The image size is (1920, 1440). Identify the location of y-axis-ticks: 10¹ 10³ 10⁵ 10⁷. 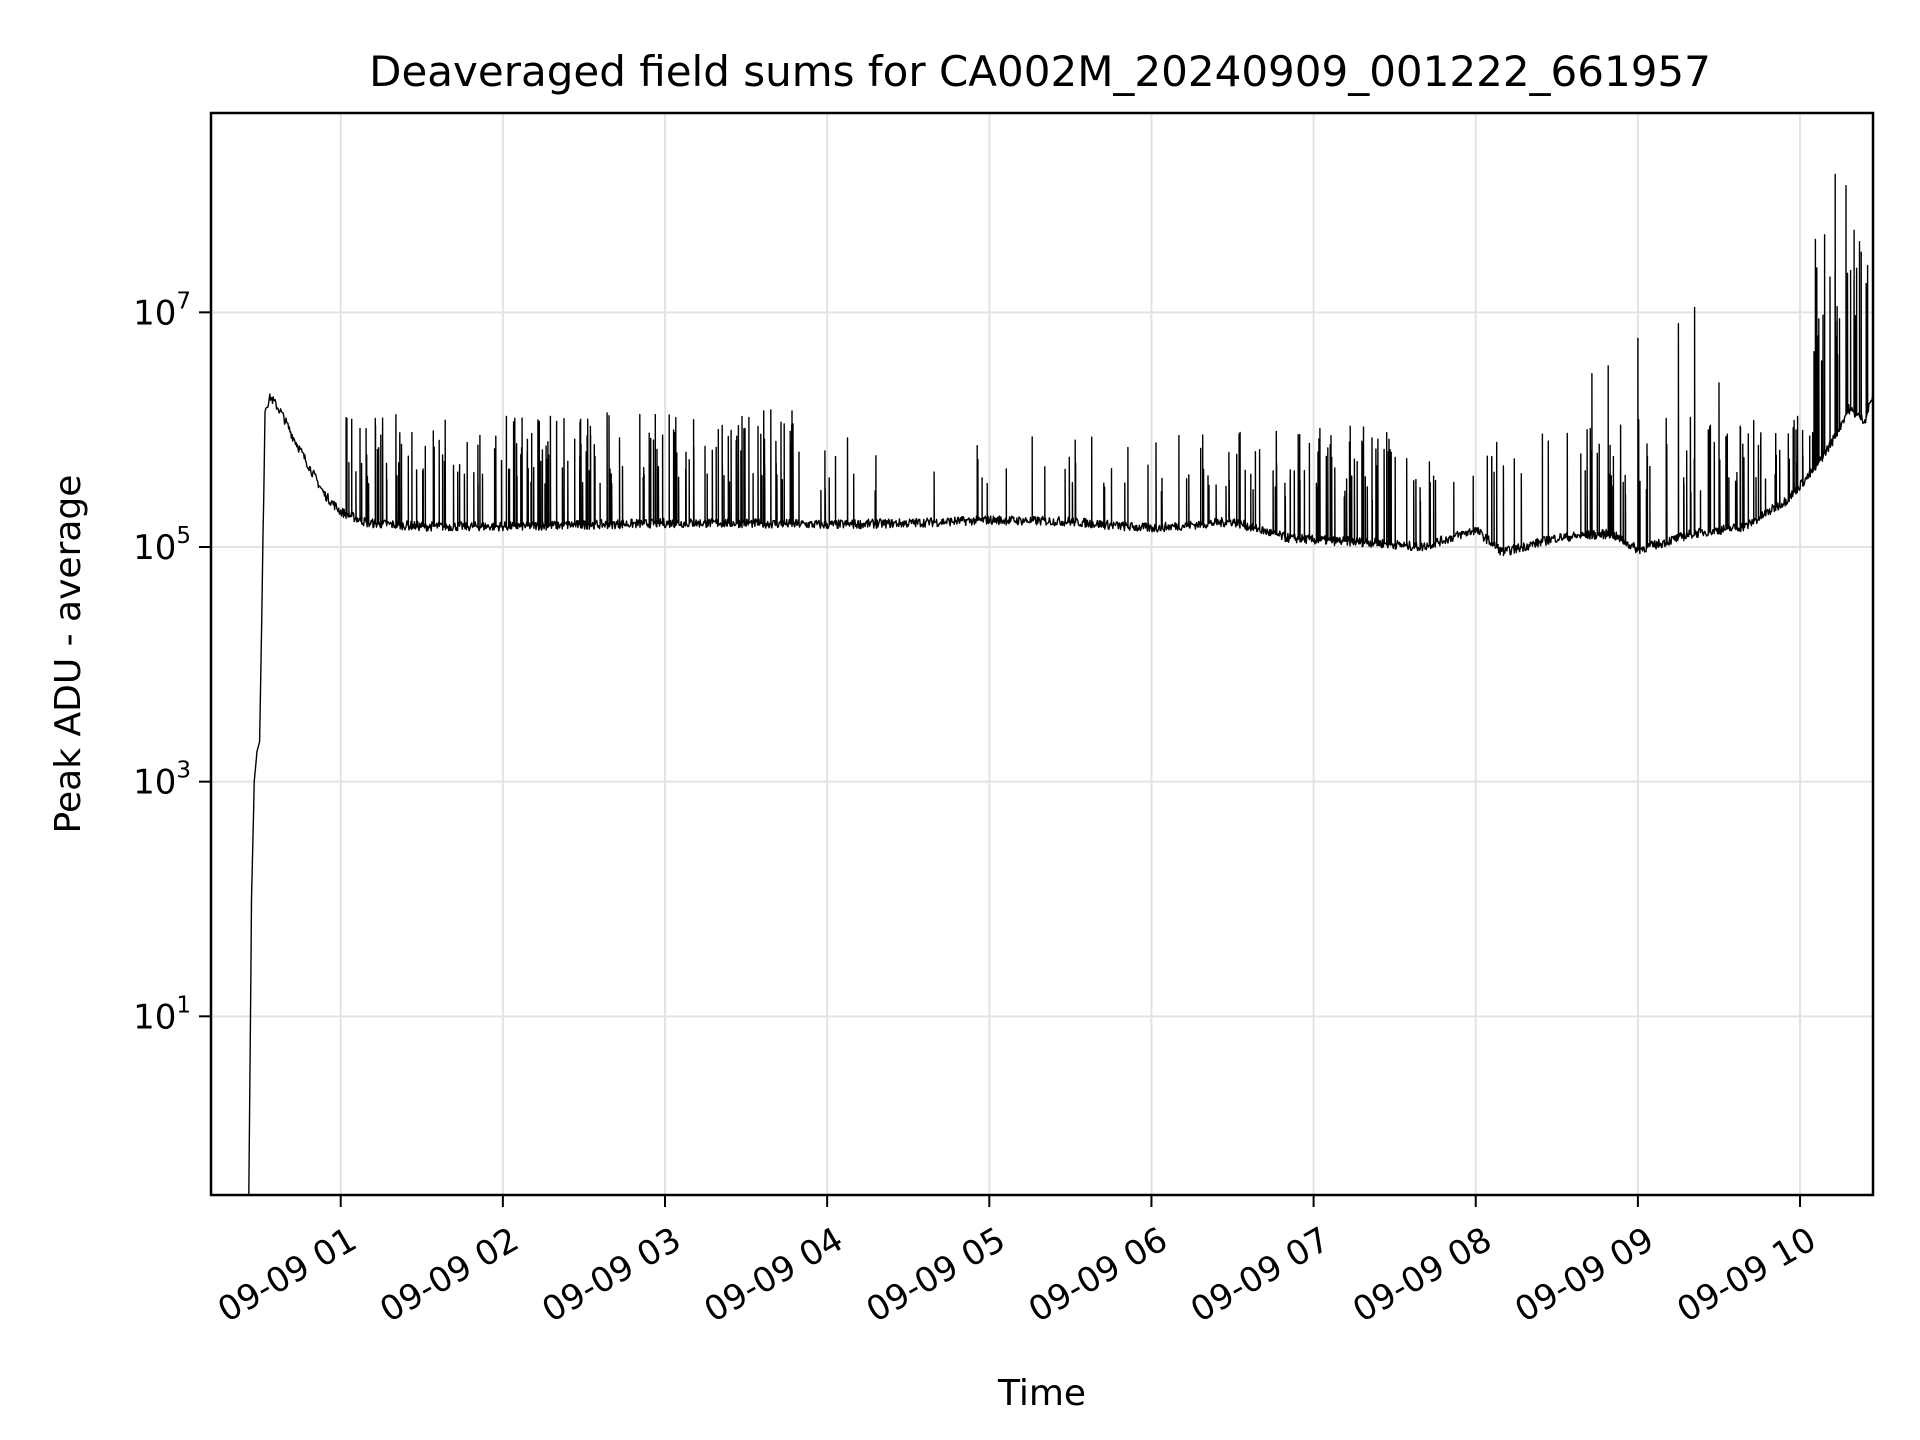
(172, 662).